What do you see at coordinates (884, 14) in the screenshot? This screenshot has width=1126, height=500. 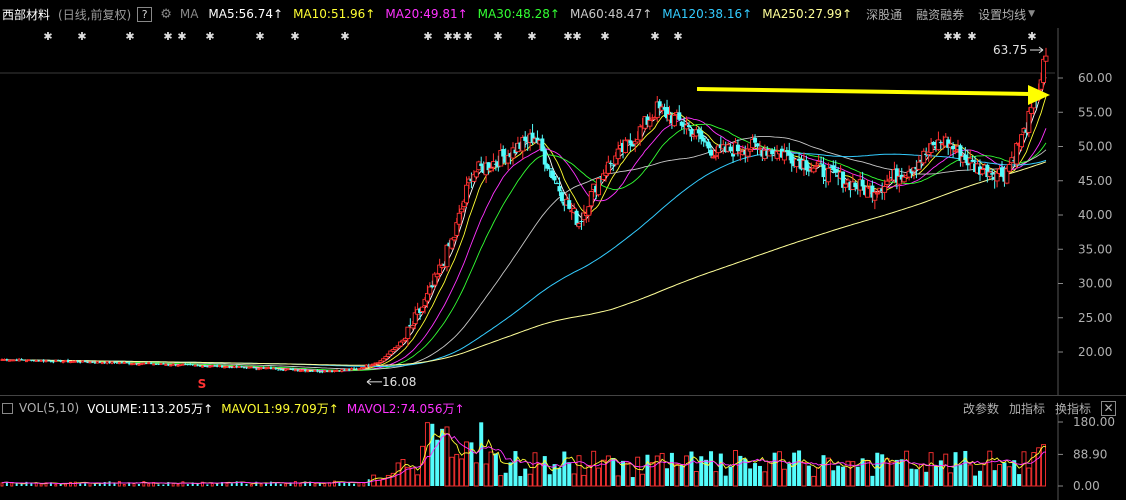 I see `hk-connect-link: 深股通` at bounding box center [884, 14].